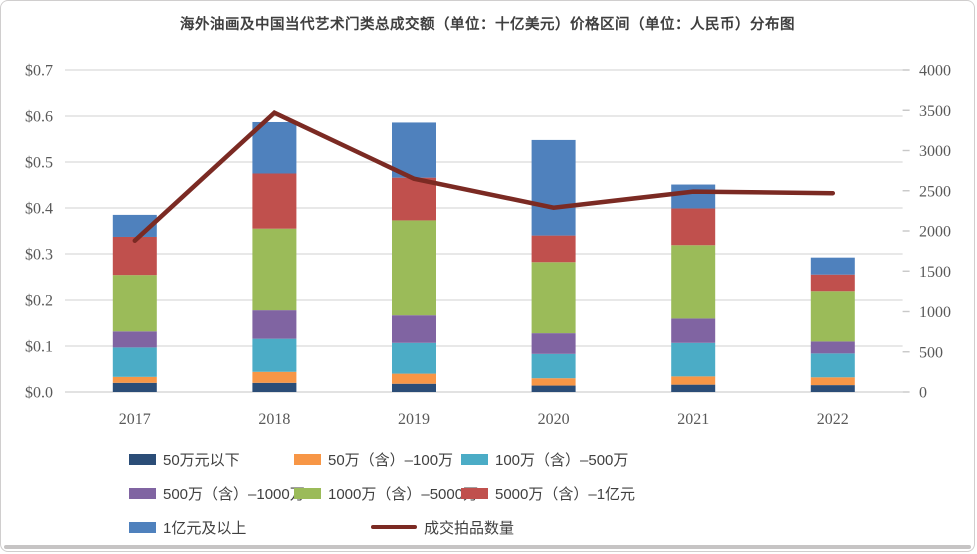 The image size is (977, 554). I want to click on right-axis-tick-label: 3500, so click(935, 111).